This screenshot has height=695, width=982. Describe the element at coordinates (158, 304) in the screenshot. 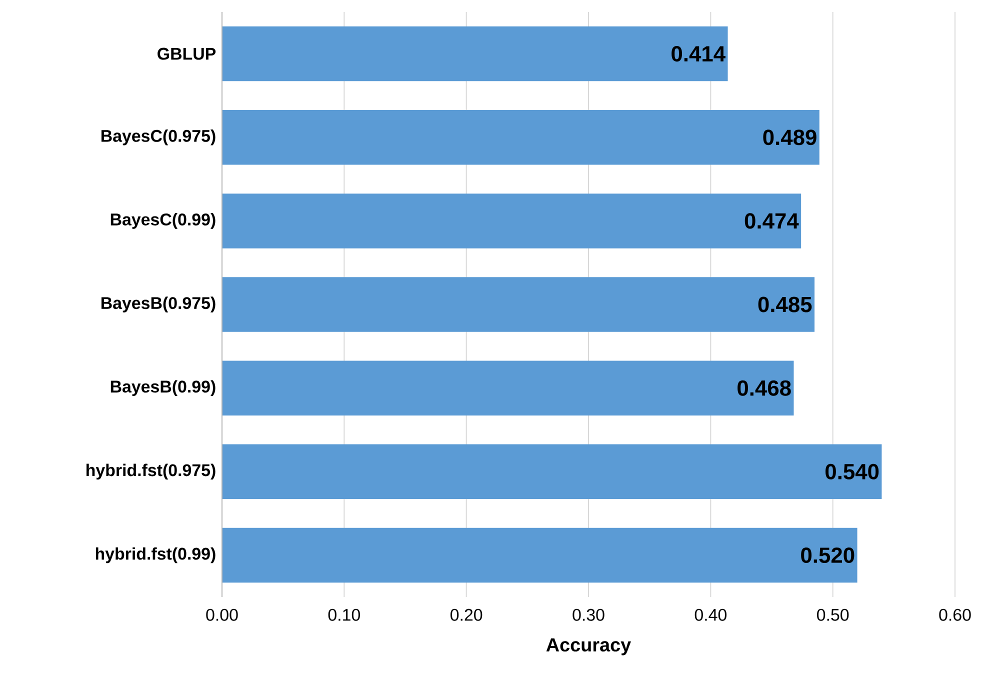

I see `y-tick-label: BayesB(0.975)` at that location.